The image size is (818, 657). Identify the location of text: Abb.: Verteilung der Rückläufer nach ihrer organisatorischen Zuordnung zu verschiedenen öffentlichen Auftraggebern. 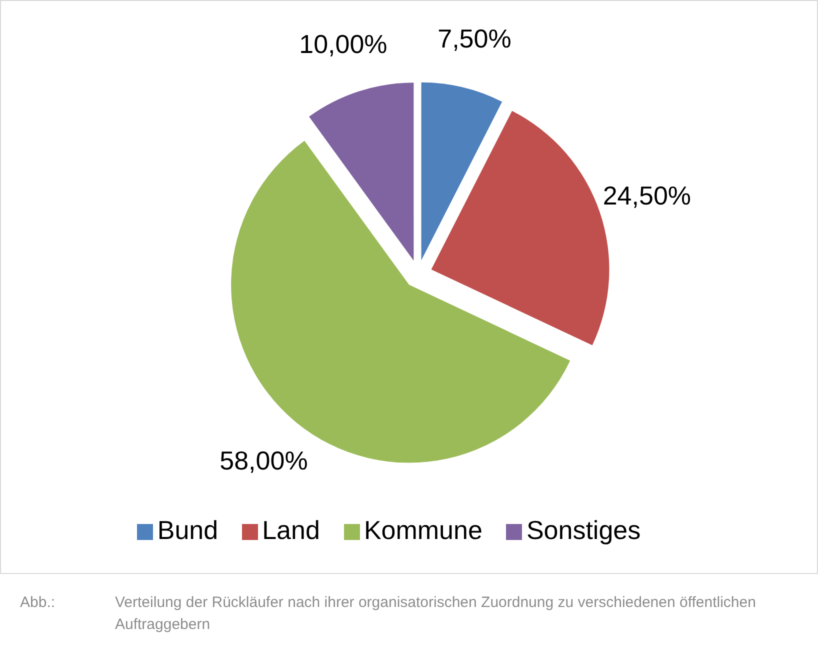
(388, 613).